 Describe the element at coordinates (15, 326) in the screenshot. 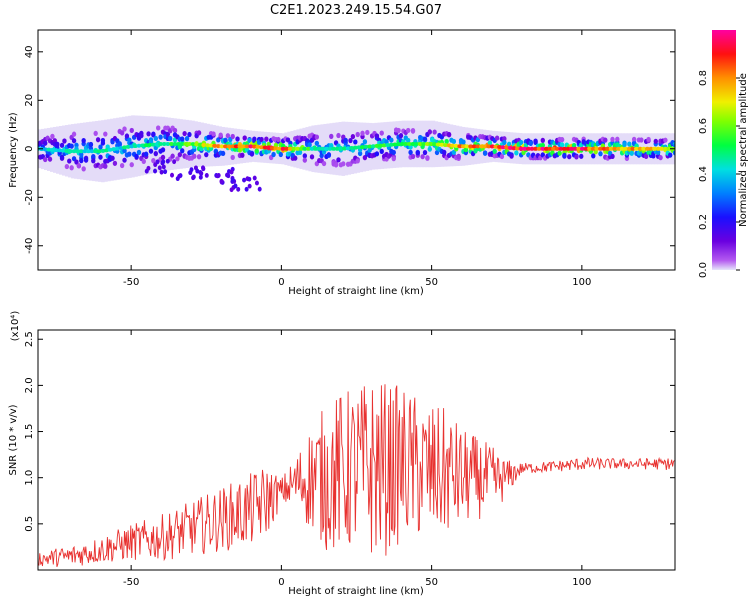

I see `snr-multiplier: (x10⁴)` at that location.